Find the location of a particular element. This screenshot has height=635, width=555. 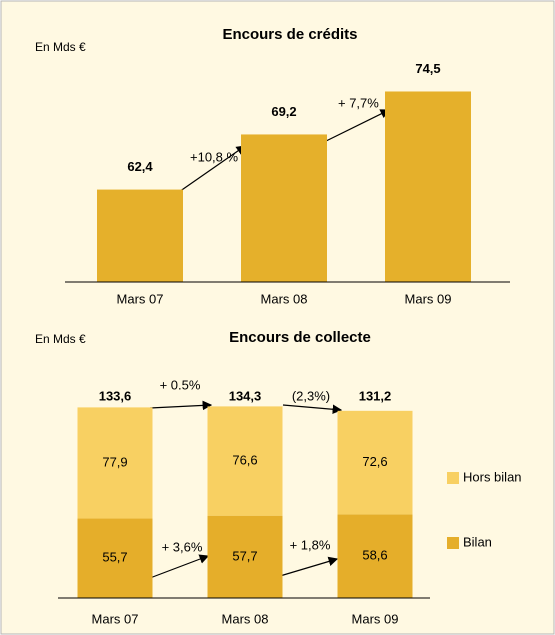

value-label: 76,6 is located at coordinates (244, 459).